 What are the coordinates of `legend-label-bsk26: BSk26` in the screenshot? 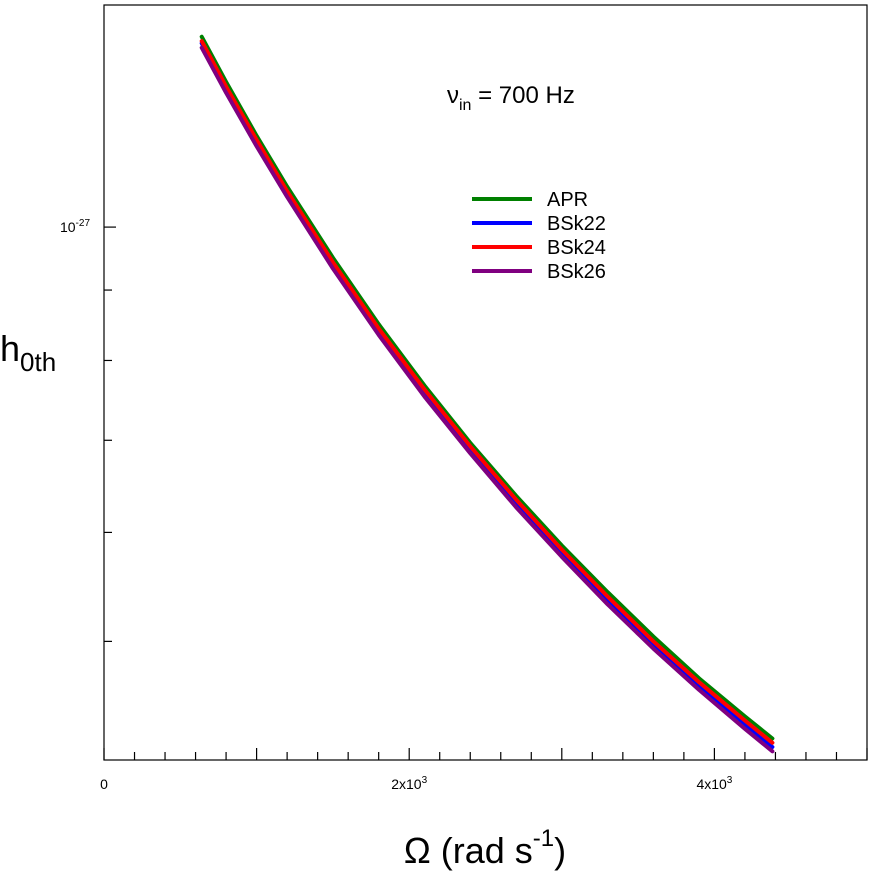 It's located at (576, 272).